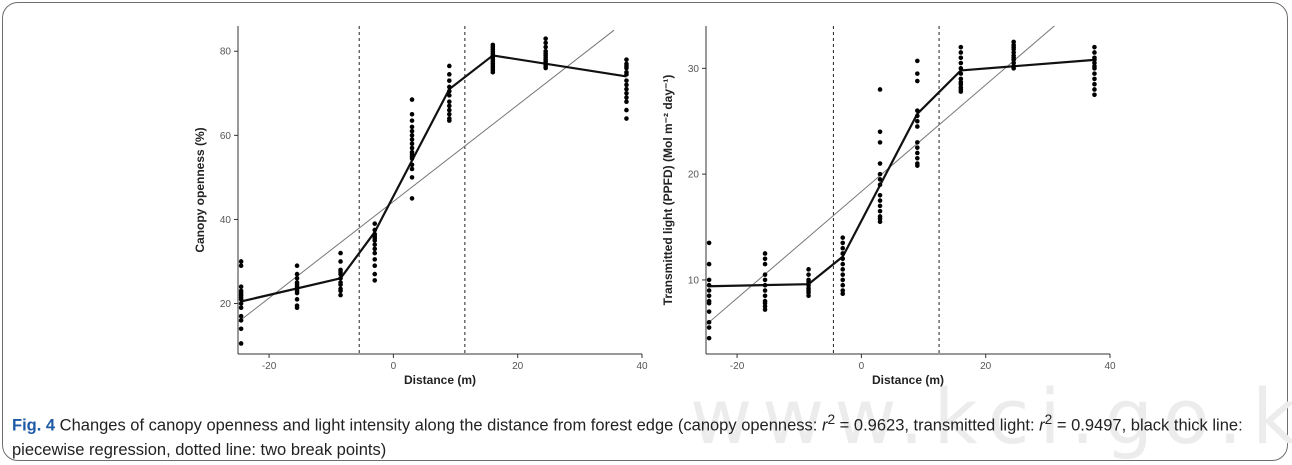  Describe the element at coordinates (226, 220) in the screenshot. I see `y-tick-label: 40` at that location.